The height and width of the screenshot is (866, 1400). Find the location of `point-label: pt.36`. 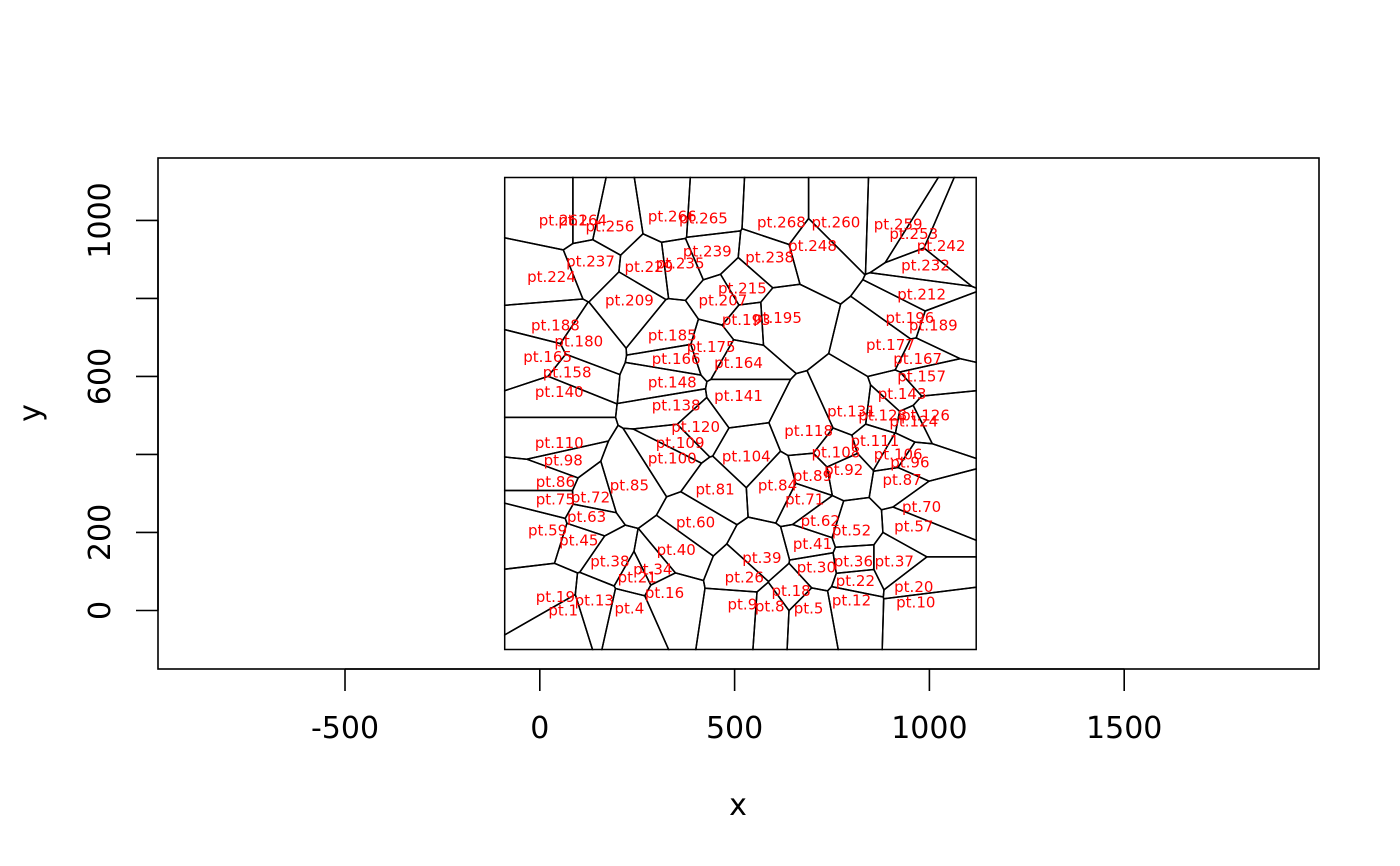

point-label: pt.36 is located at coordinates (853, 562).